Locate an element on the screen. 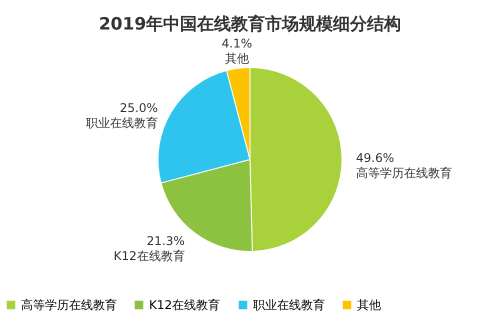 Image resolution: width=500 pixels, height=321 pixels. data-label: 21.3% is located at coordinates (165, 241).